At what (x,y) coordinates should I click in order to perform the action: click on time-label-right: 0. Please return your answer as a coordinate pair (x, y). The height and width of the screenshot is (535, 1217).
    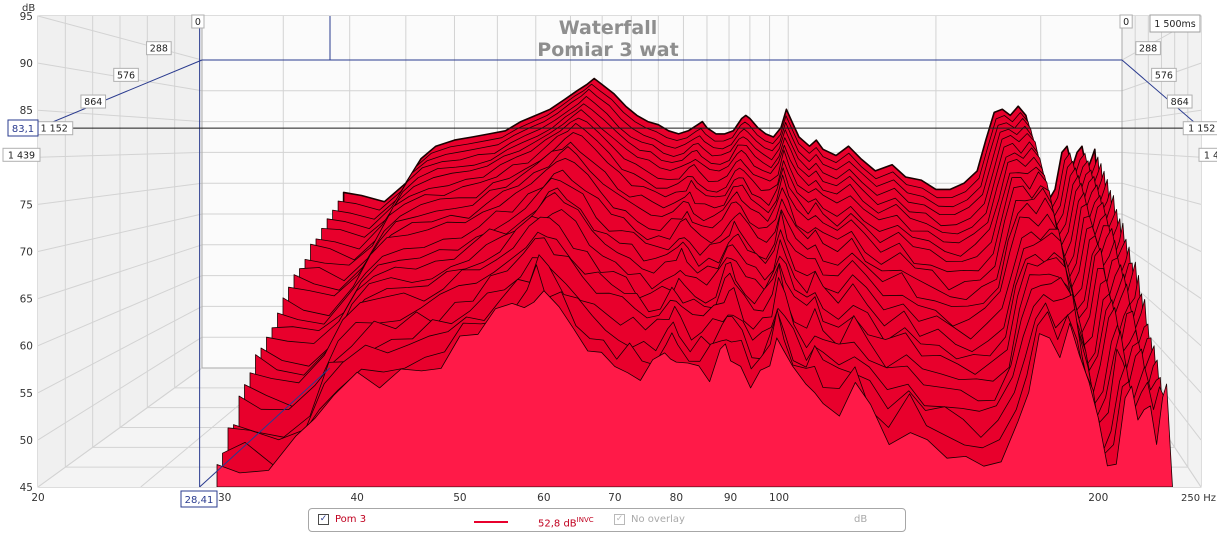
    Looking at the image, I should click on (1126, 21).